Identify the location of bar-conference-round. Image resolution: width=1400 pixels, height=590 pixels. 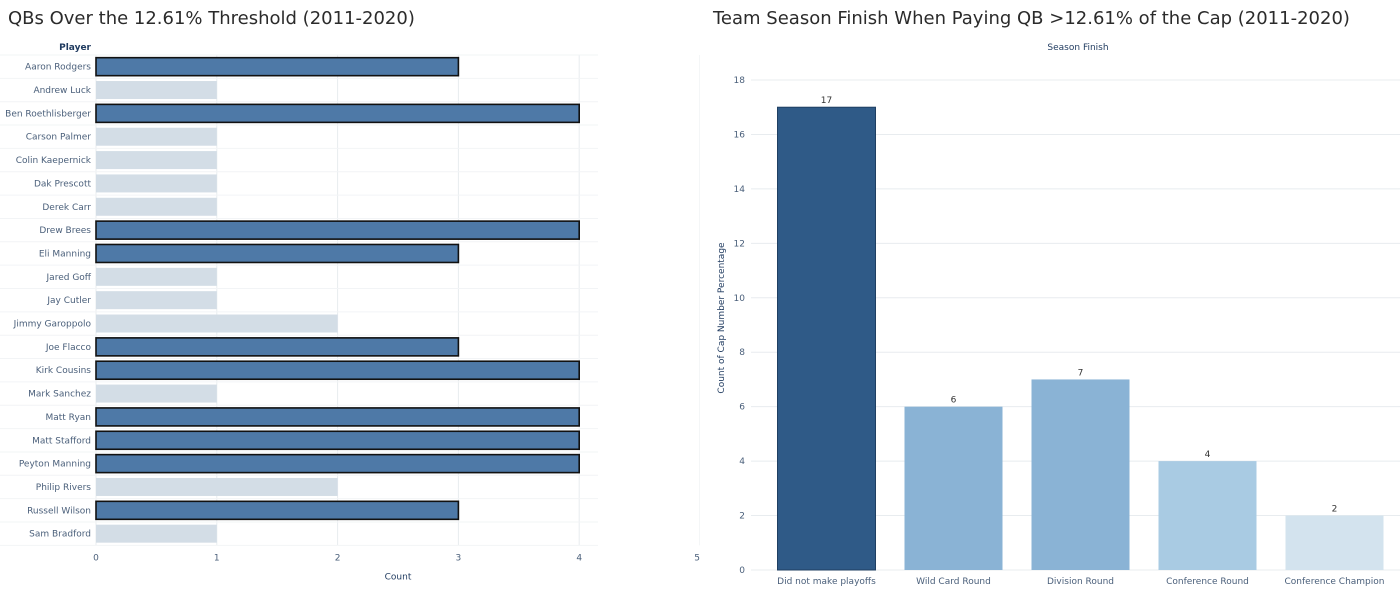
(1207, 515).